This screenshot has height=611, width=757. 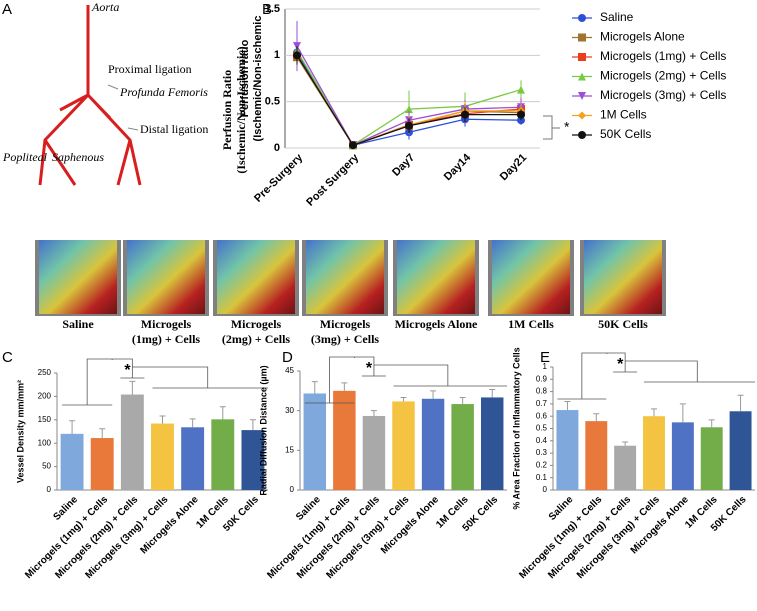 I want to click on y-tick-label: 50, so click(x=46, y=466).